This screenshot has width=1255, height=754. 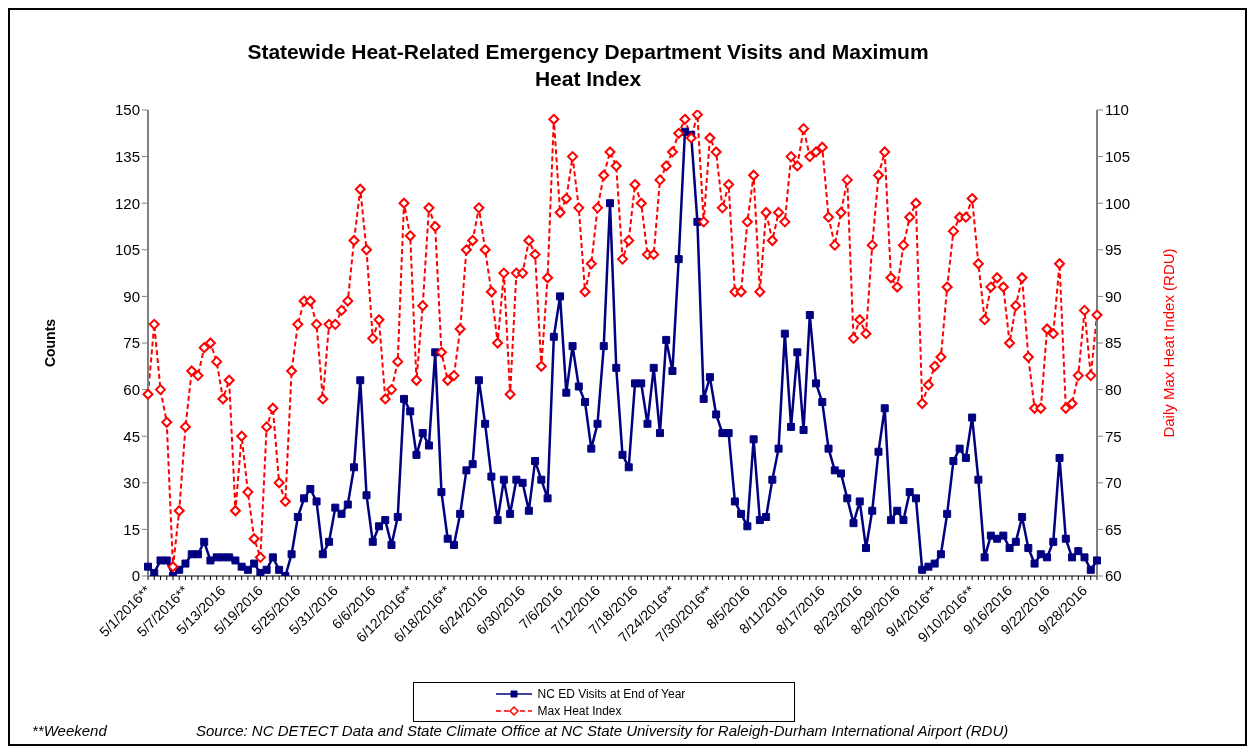 I want to click on y-tick-label: 75, so click(x=131, y=343).